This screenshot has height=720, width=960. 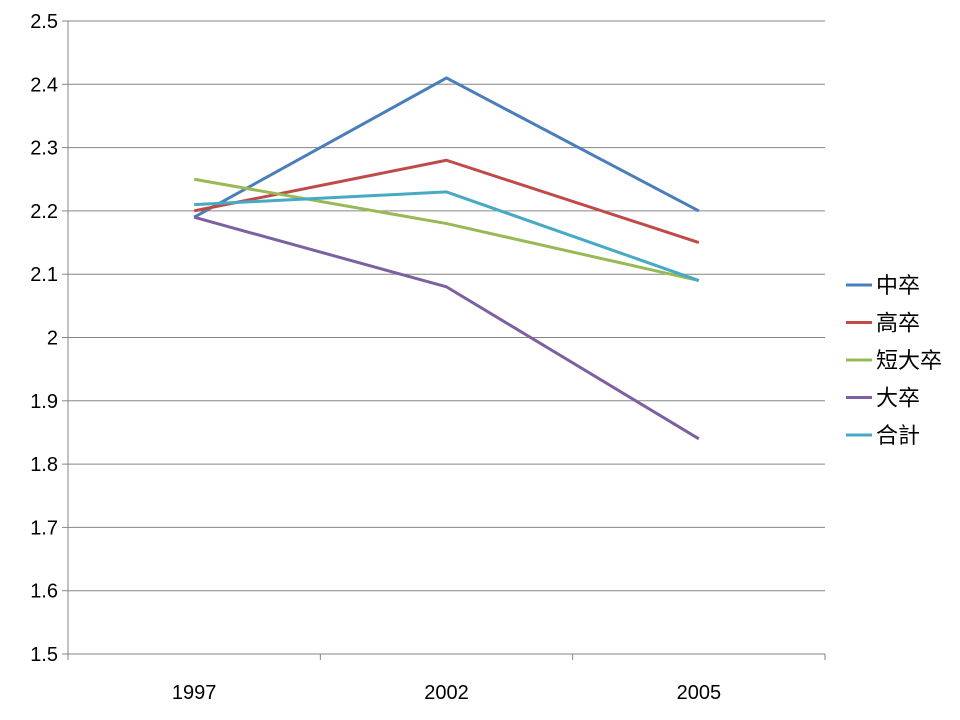 I want to click on y-tick-label: 1.6, so click(x=44, y=592).